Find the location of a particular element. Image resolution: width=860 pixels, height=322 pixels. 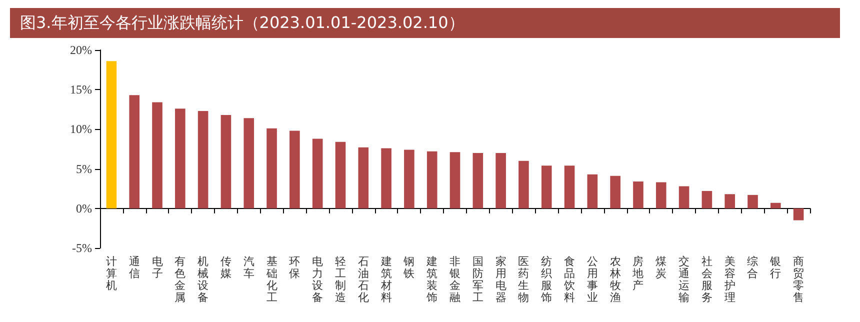

x-tick-label: 石油石化 is located at coordinates (363, 280).